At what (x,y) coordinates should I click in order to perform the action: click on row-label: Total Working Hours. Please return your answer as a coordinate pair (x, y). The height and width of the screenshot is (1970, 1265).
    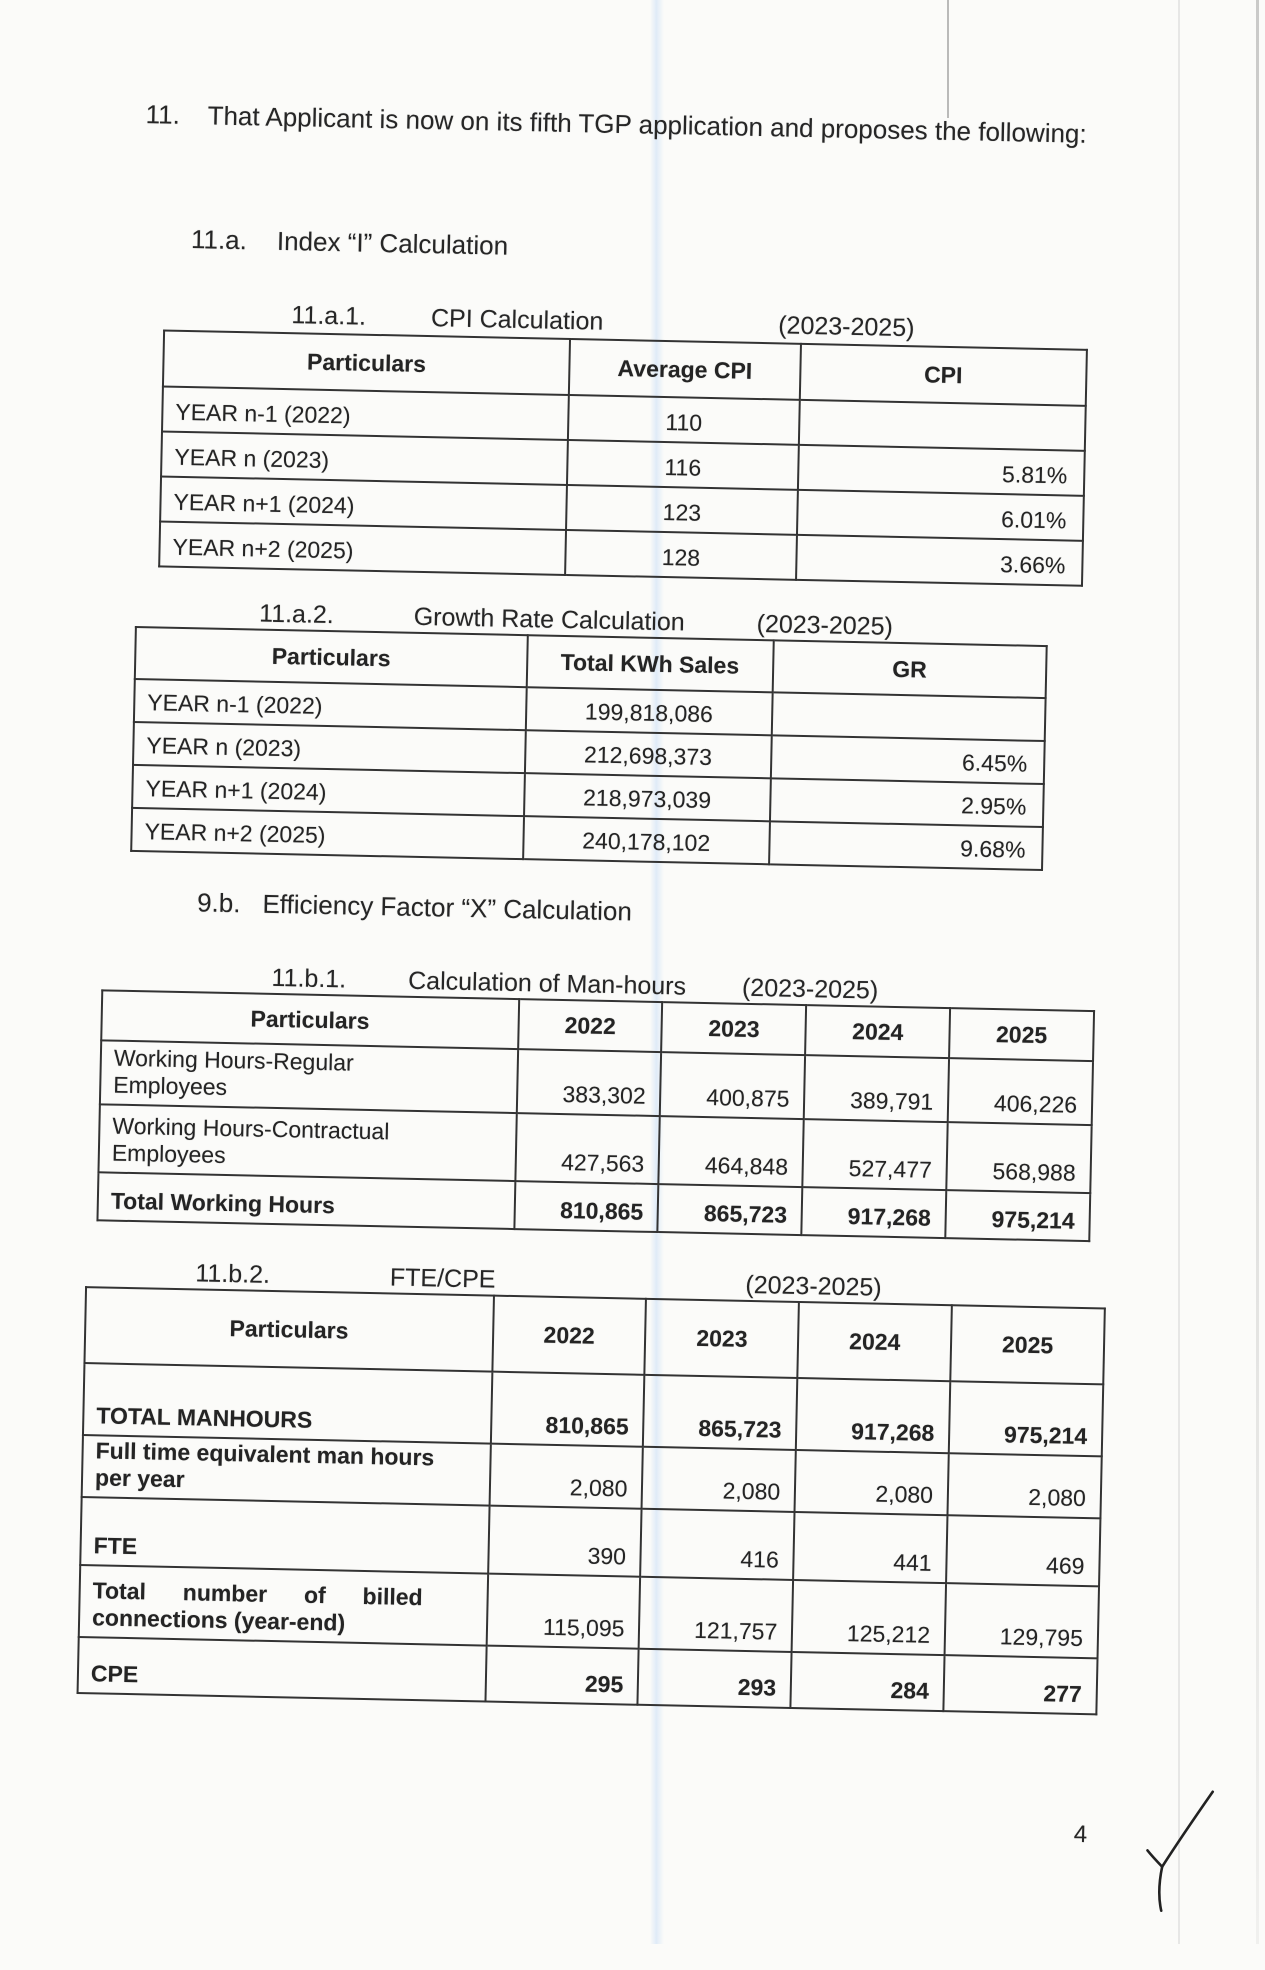
    Looking at the image, I should click on (223, 1203).